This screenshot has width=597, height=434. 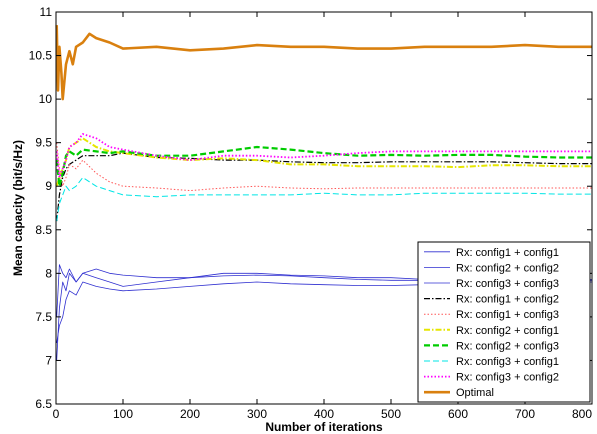 What do you see at coordinates (257, 414) in the screenshot?
I see `x-tick-label: 300` at bounding box center [257, 414].